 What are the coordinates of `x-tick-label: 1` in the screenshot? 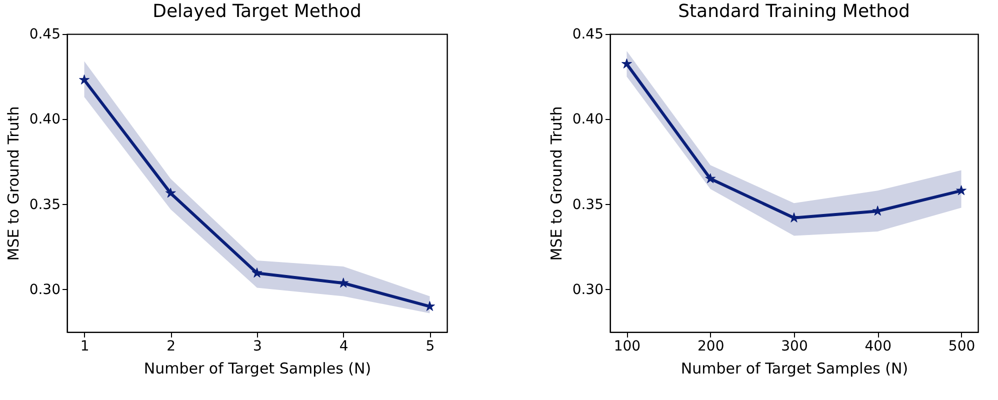 It's located at (85, 346).